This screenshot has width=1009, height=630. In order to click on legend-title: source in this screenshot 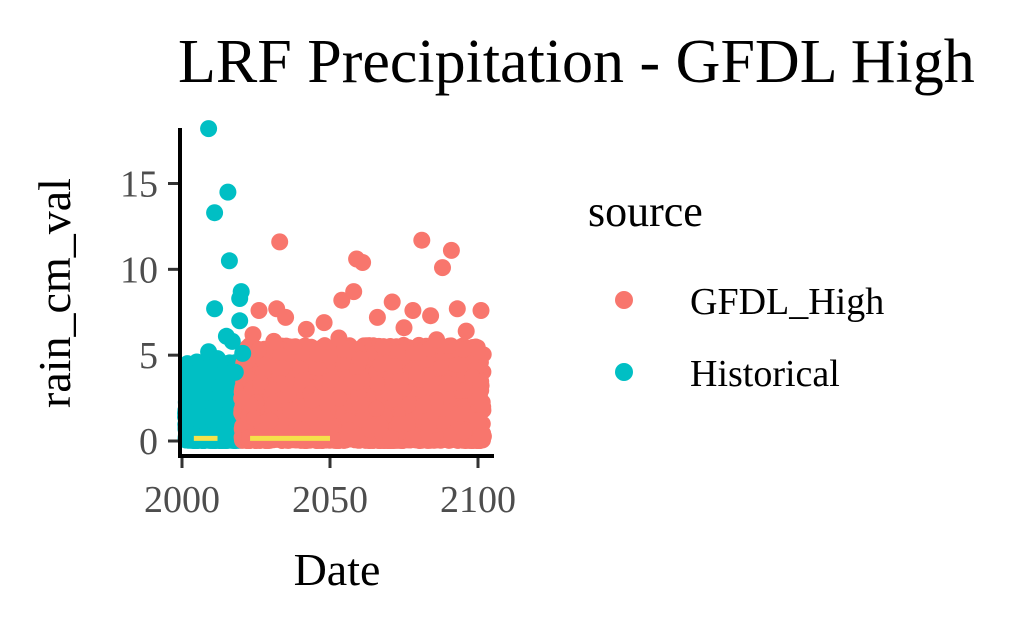, I will do `click(645, 211)`.